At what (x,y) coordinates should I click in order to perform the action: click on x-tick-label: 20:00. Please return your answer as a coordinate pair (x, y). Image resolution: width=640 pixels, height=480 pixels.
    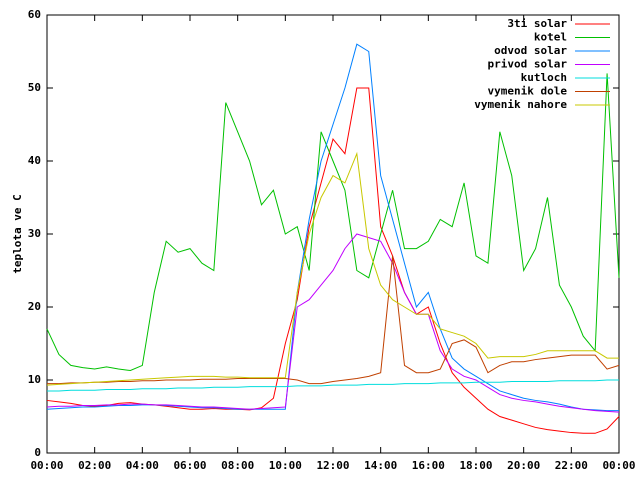
    Looking at the image, I should click on (523, 465).